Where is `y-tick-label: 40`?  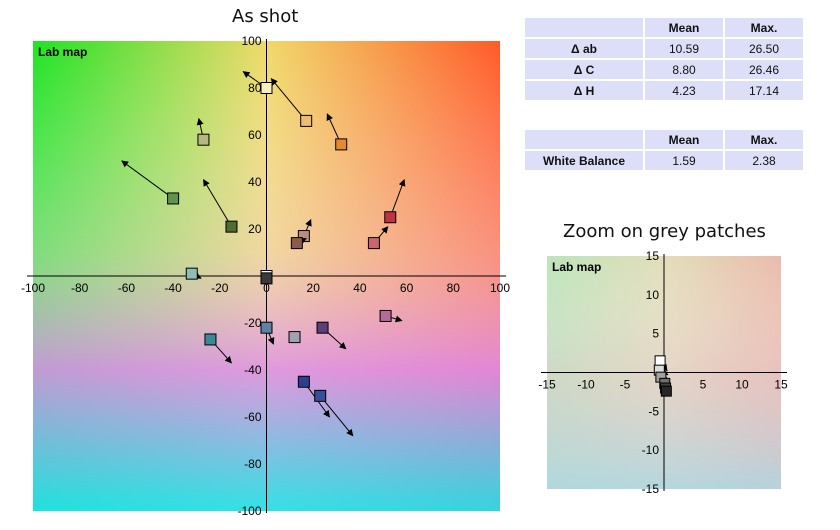 y-tick-label: 40 is located at coordinates (255, 182).